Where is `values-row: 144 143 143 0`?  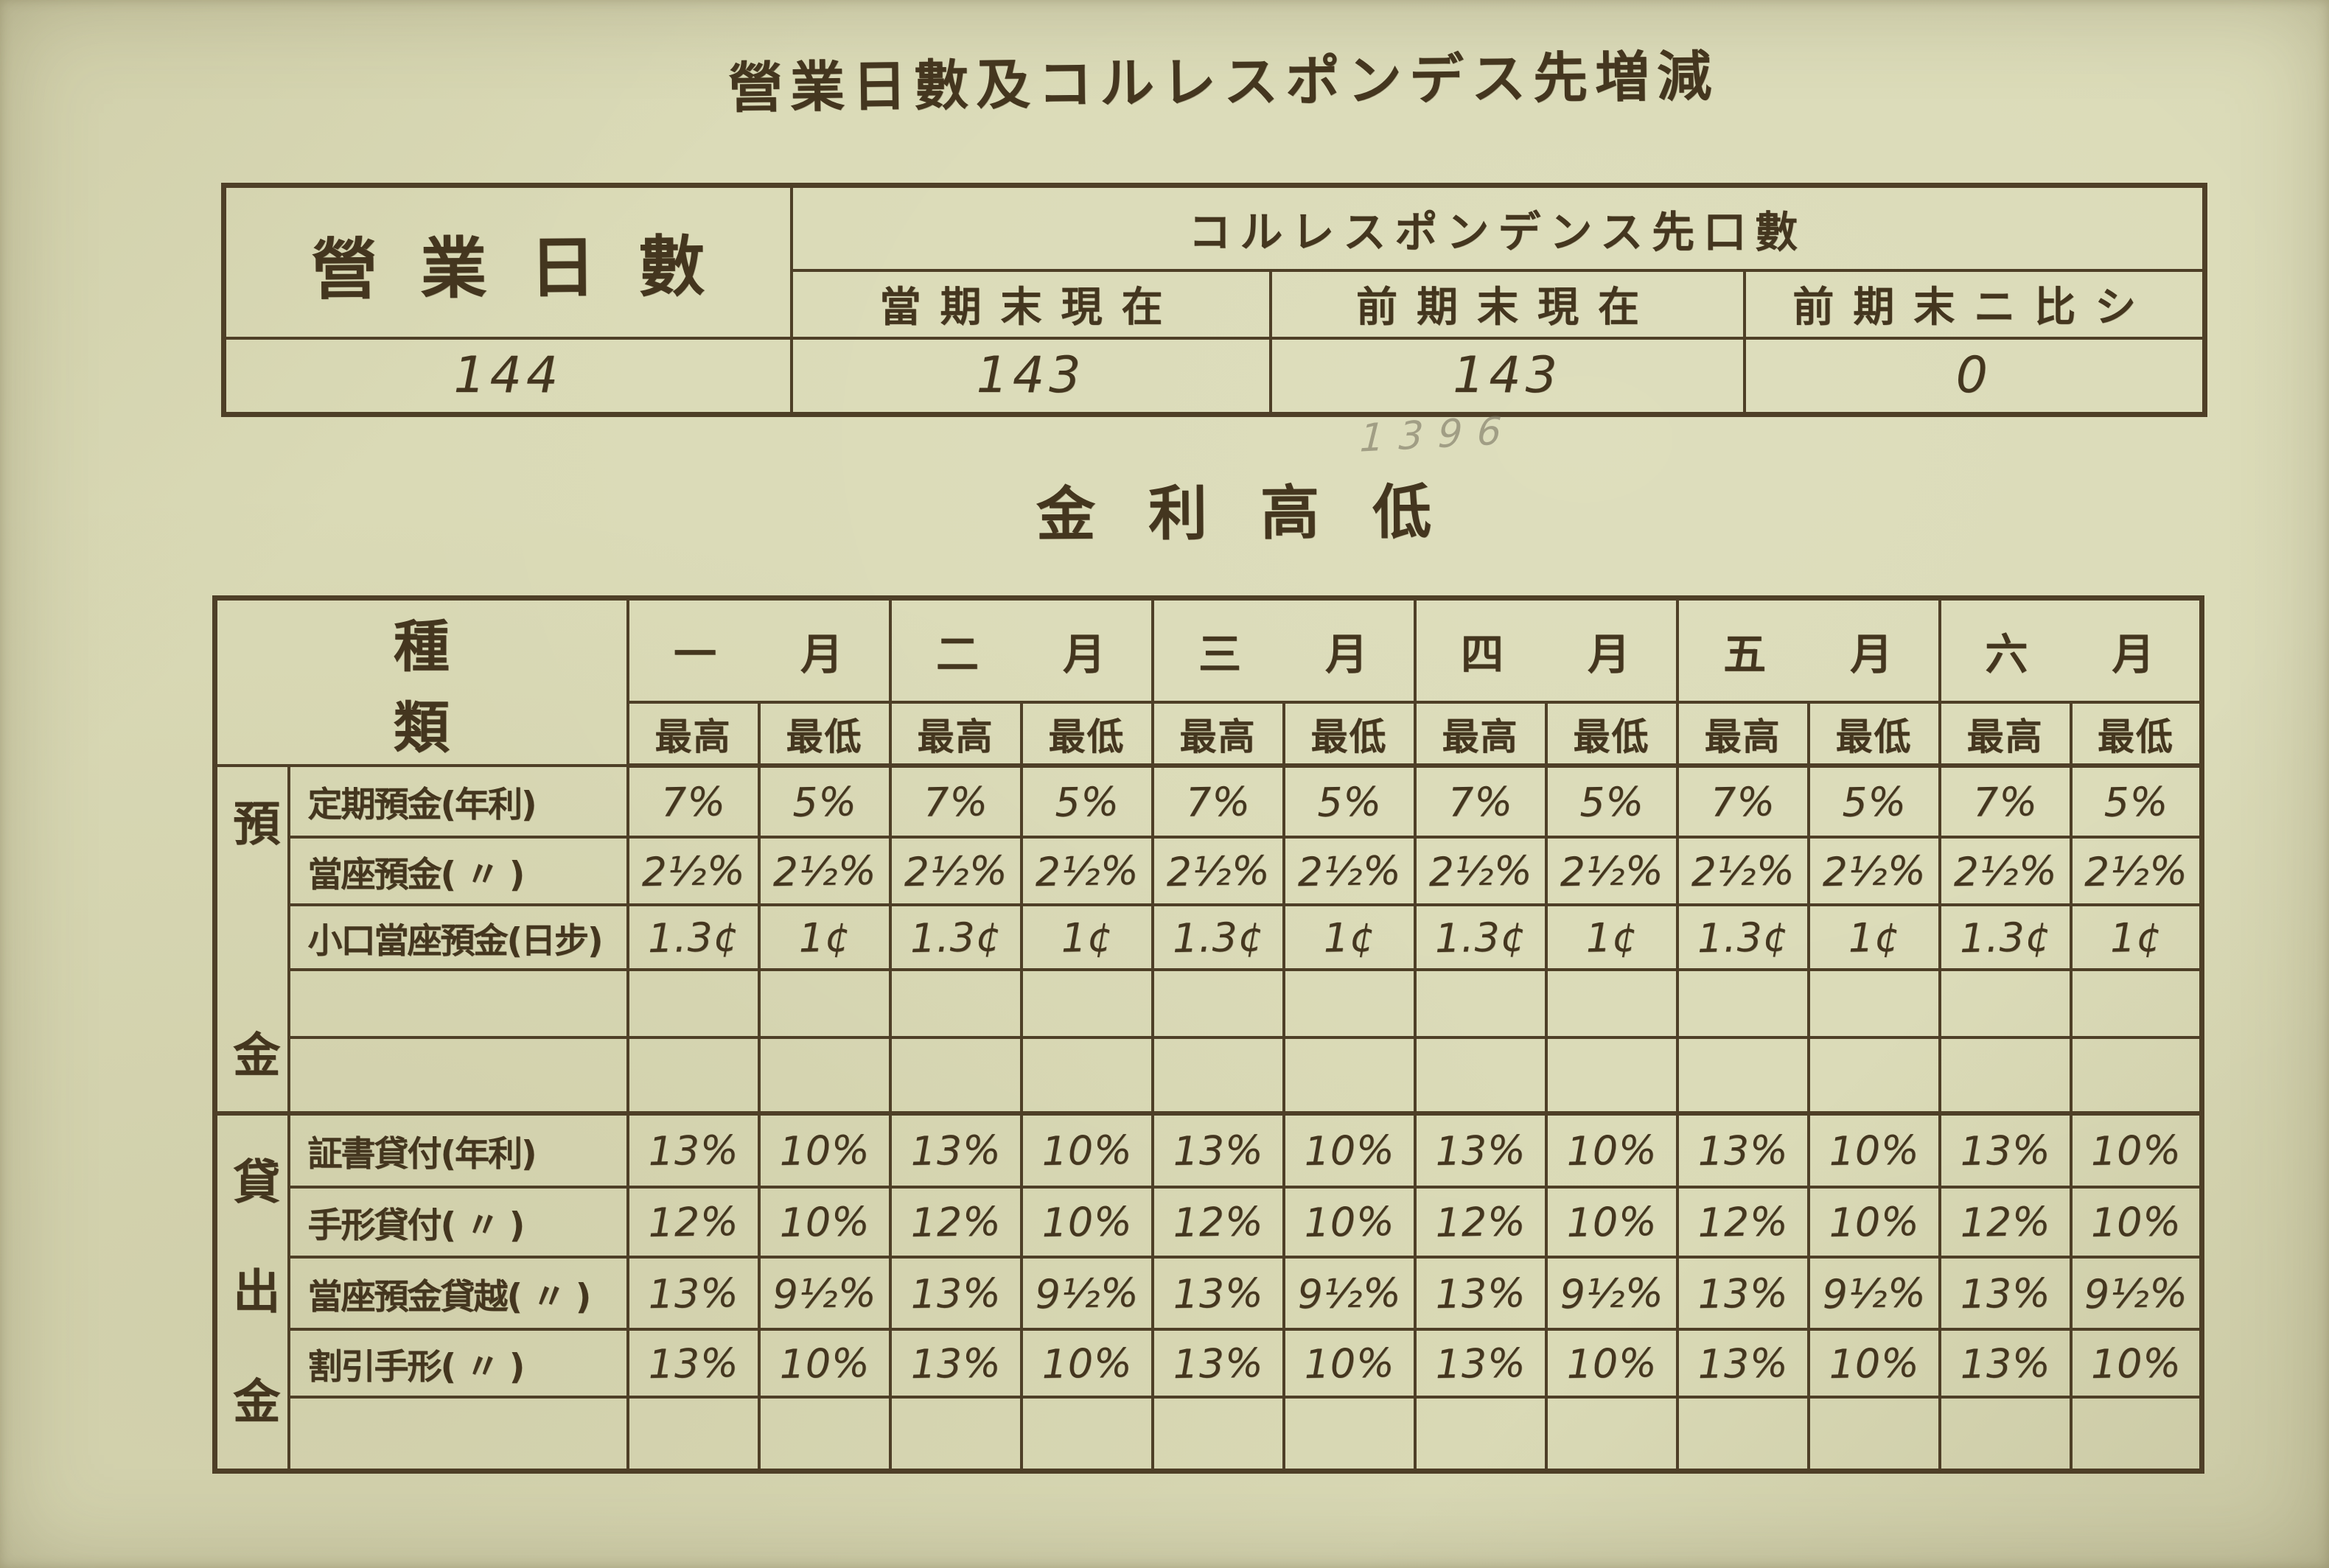 values-row: 144 143 143 0 is located at coordinates (1214, 376).